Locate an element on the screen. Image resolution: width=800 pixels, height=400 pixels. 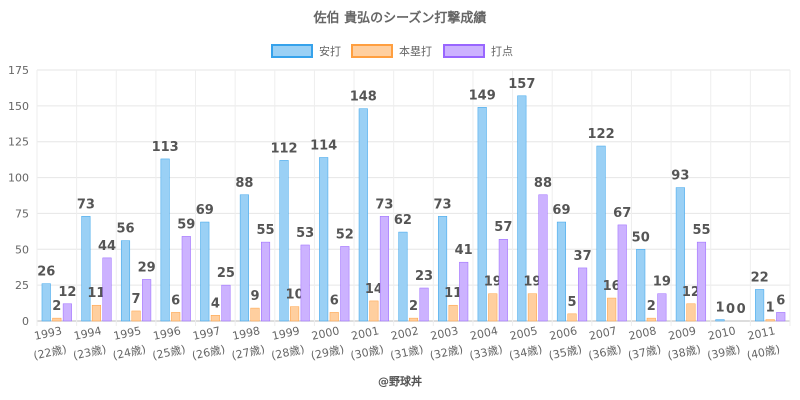
y-tick-label: 50 is located at coordinates (22, 249).